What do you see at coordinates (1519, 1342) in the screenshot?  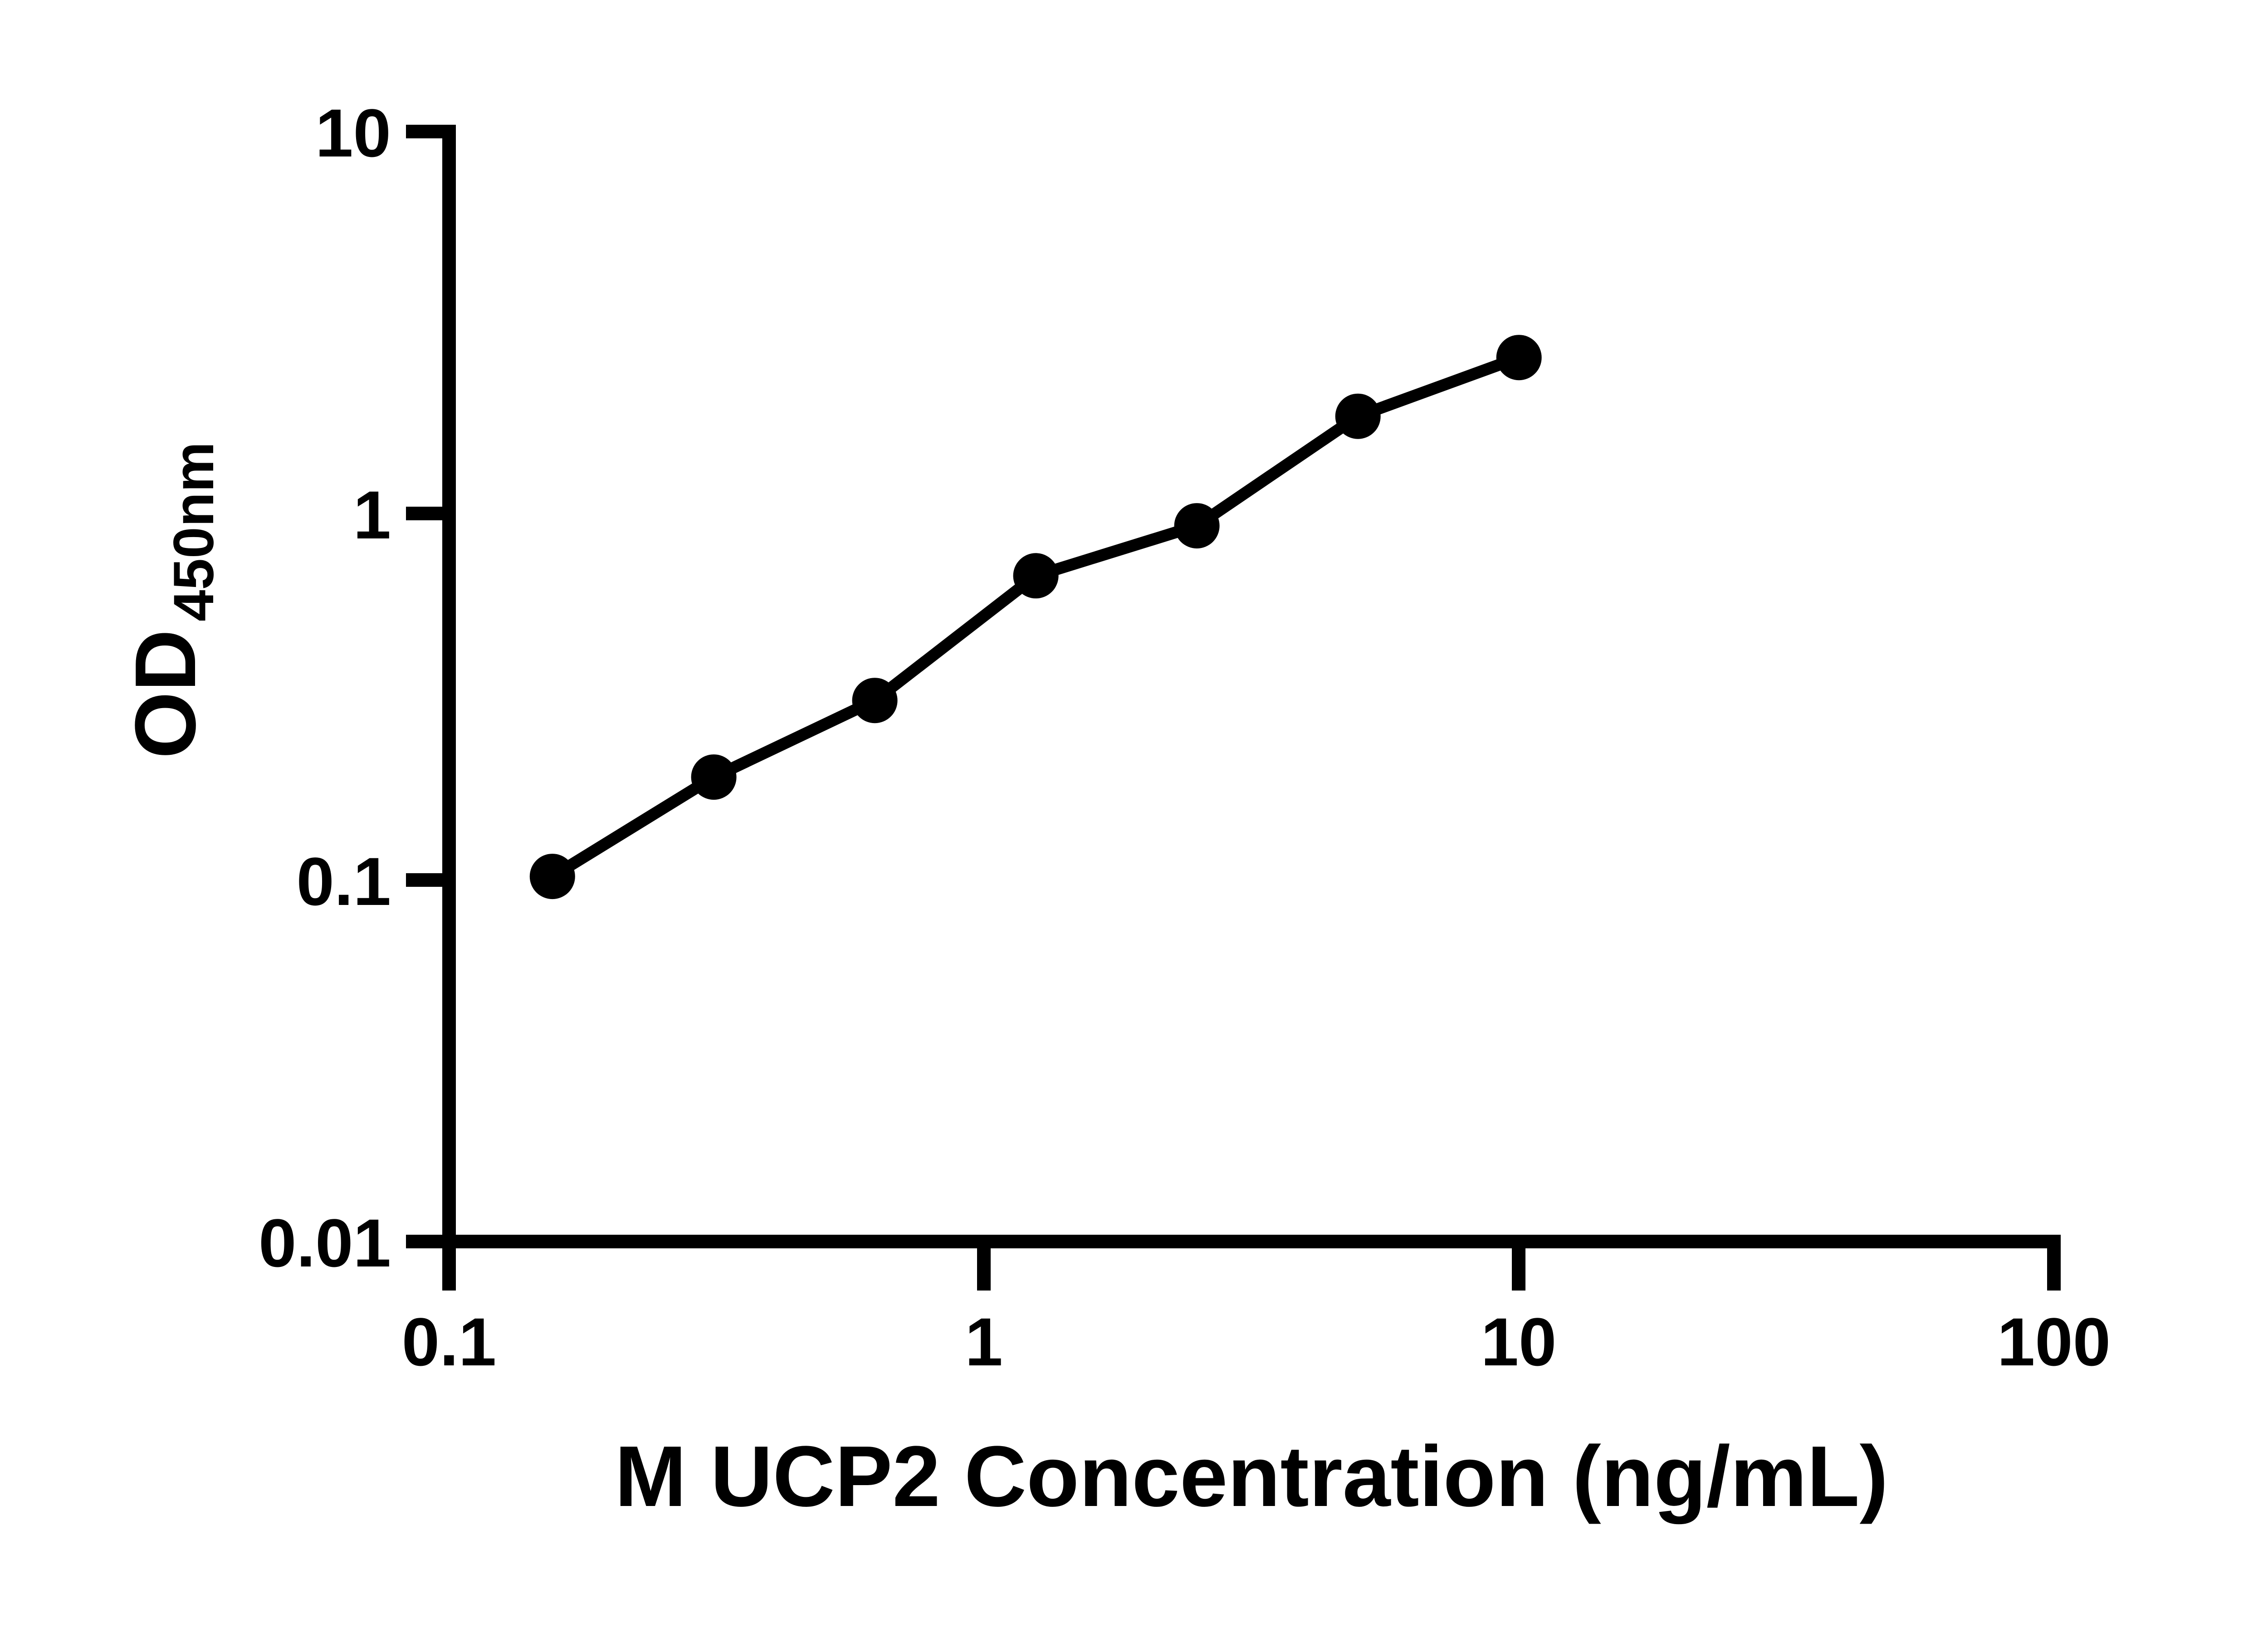 I see `x-tick-label-10: 10` at bounding box center [1519, 1342].